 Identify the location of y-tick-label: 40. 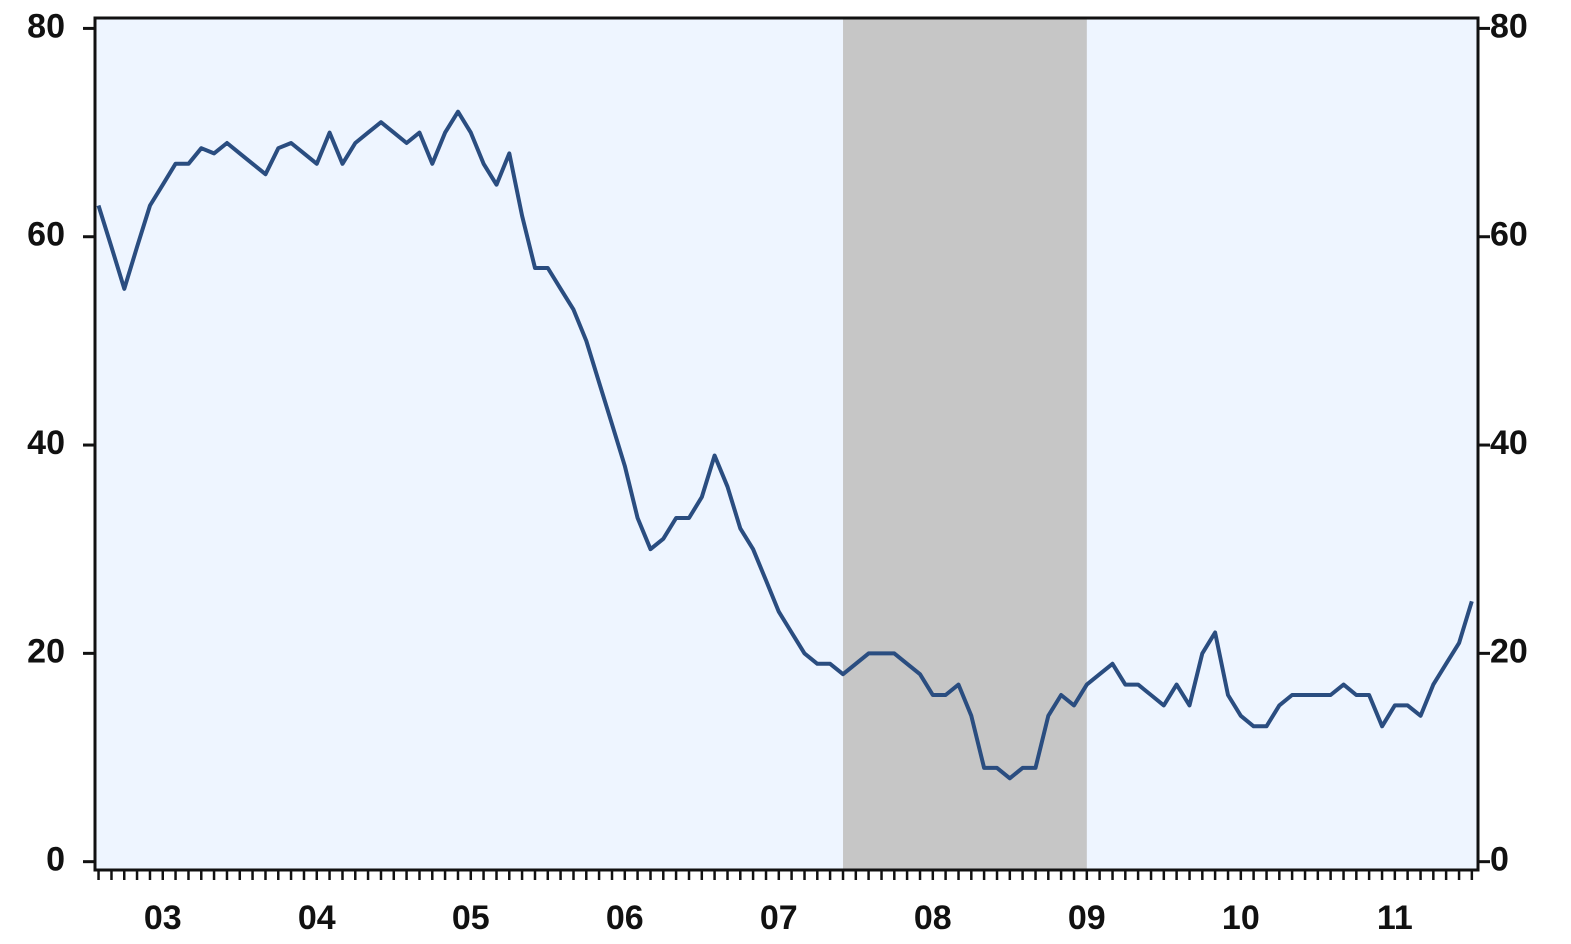
(46, 443).